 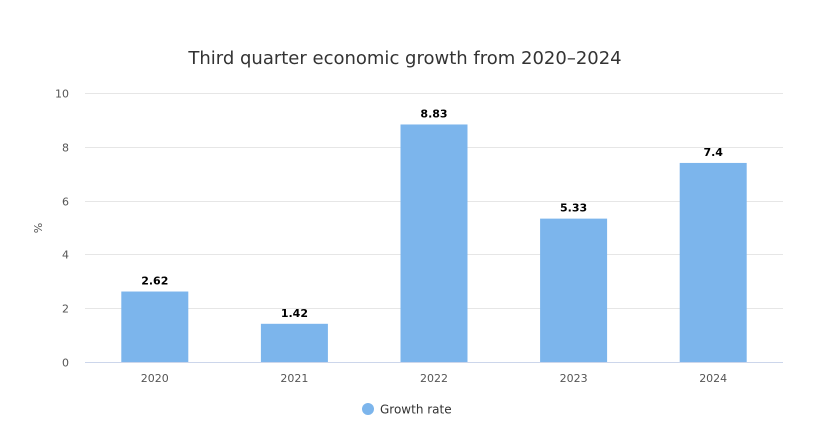 What do you see at coordinates (65, 148) in the screenshot?
I see `y-tick-label: 8` at bounding box center [65, 148].